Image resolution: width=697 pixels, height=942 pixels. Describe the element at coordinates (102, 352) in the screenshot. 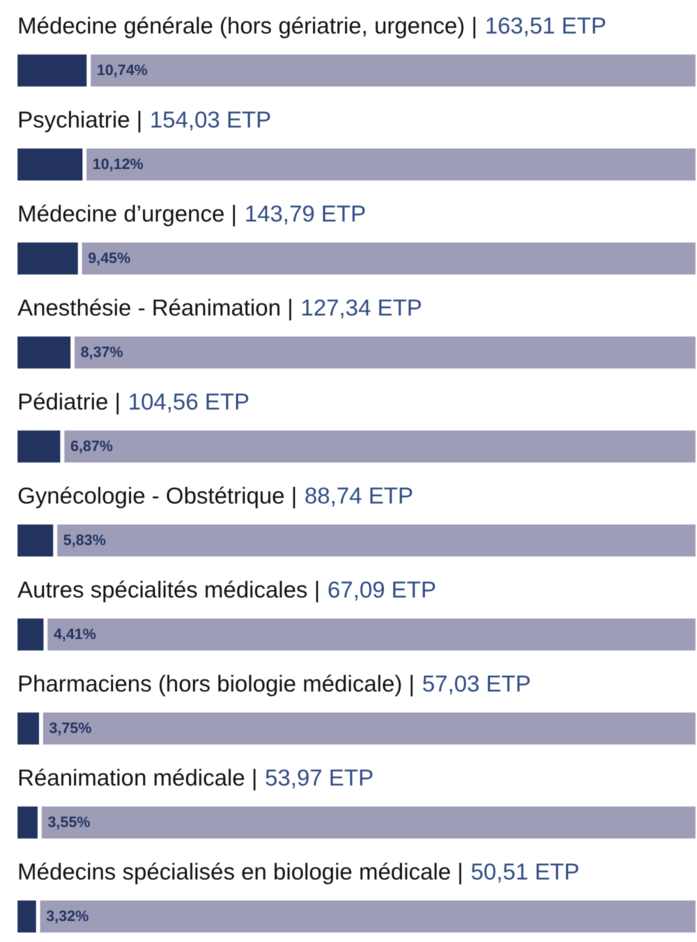

I see `data-label: 8,37%` at that location.